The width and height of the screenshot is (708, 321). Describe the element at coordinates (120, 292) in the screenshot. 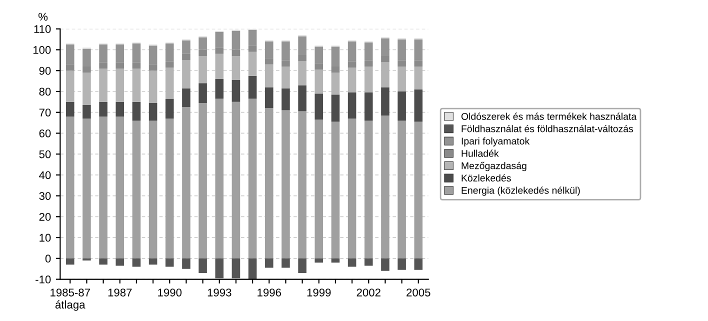

I see `x-tick-label: 1987` at that location.